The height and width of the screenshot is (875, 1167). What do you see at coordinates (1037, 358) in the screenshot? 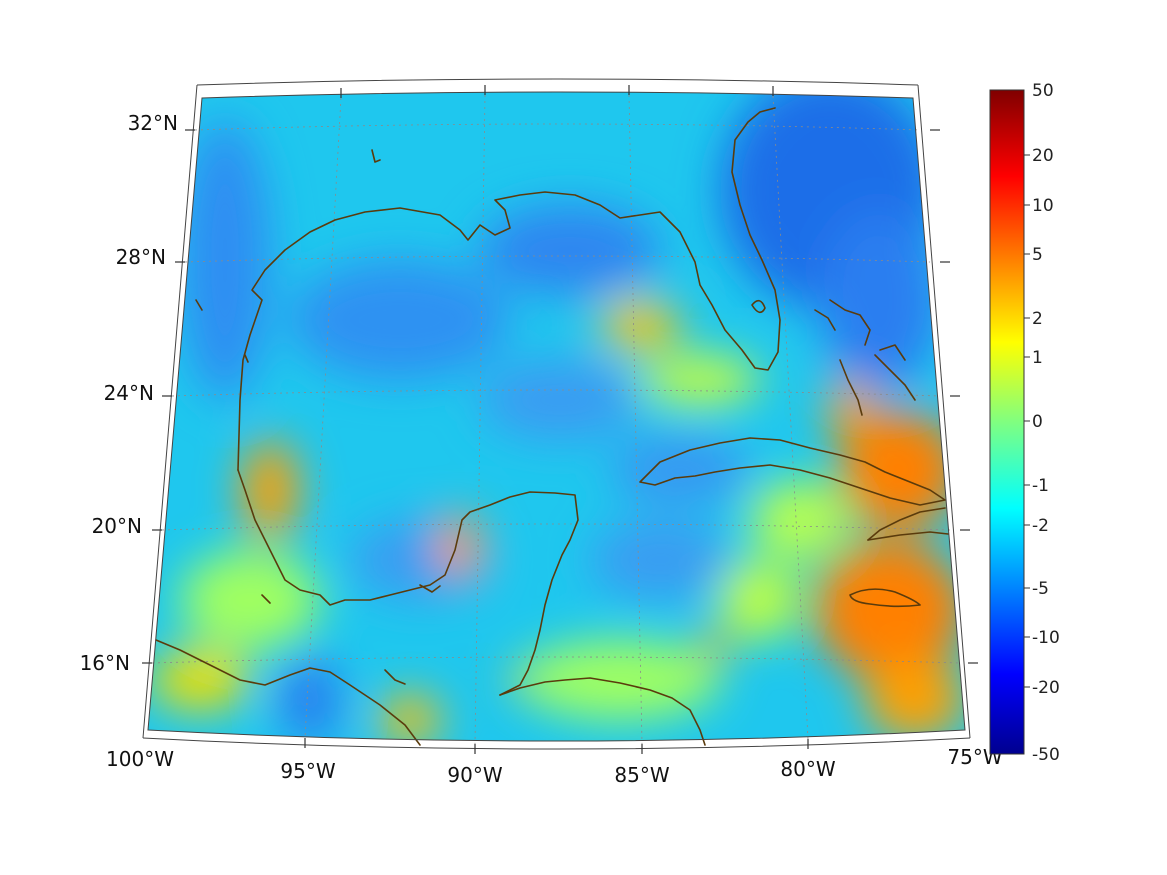
I see `colorbar-tick-label: 1` at bounding box center [1037, 358].